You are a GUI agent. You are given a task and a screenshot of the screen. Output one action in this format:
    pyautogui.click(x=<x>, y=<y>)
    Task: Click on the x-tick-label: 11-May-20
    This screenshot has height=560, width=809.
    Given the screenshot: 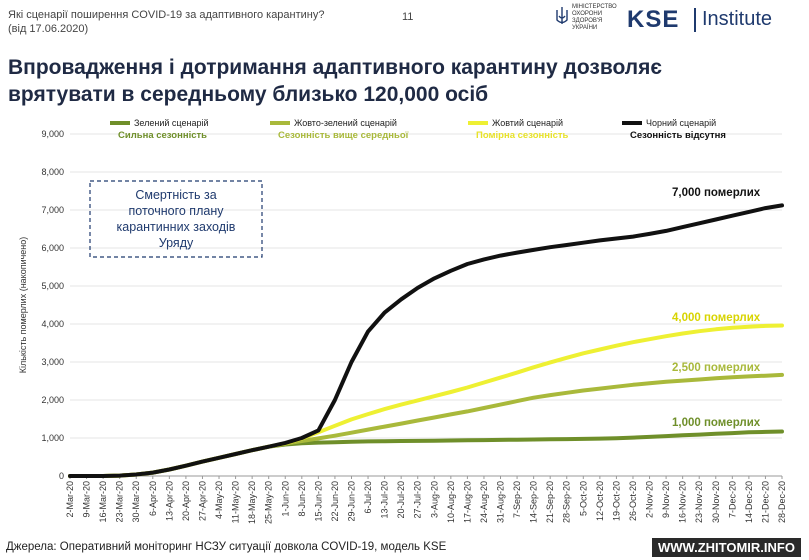 What is the action you would take?
    pyautogui.click(x=236, y=502)
    